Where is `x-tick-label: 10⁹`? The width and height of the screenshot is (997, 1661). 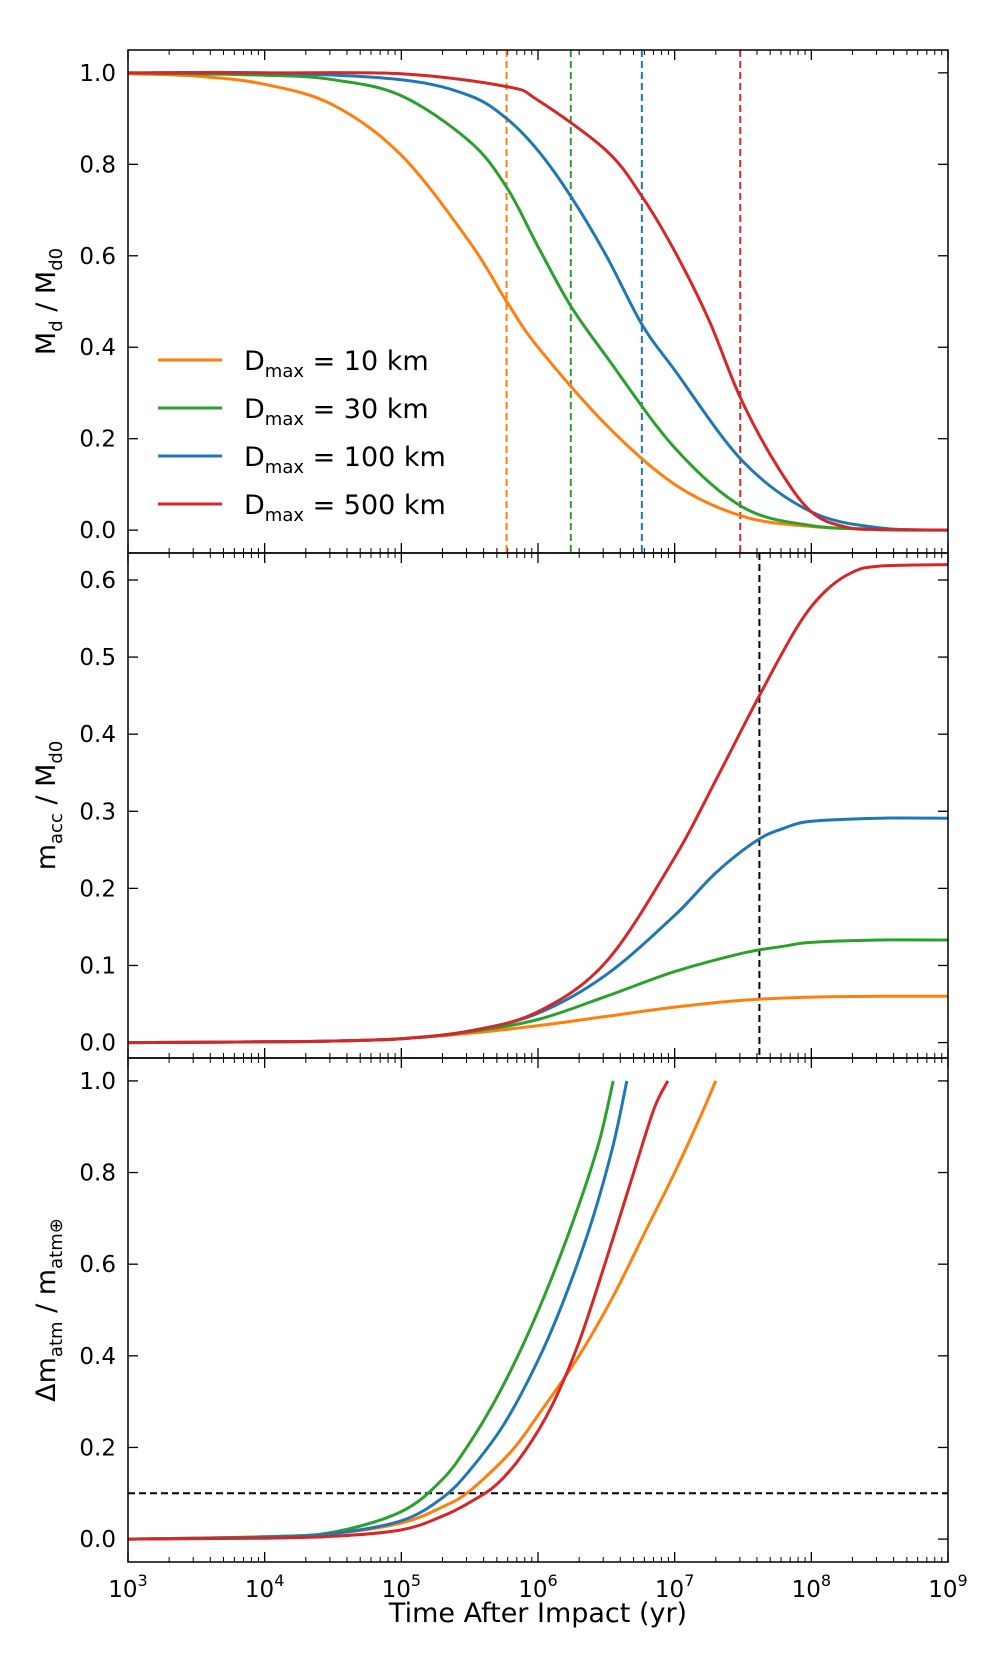
x-tick-label: 10⁹ is located at coordinates (947, 1587).